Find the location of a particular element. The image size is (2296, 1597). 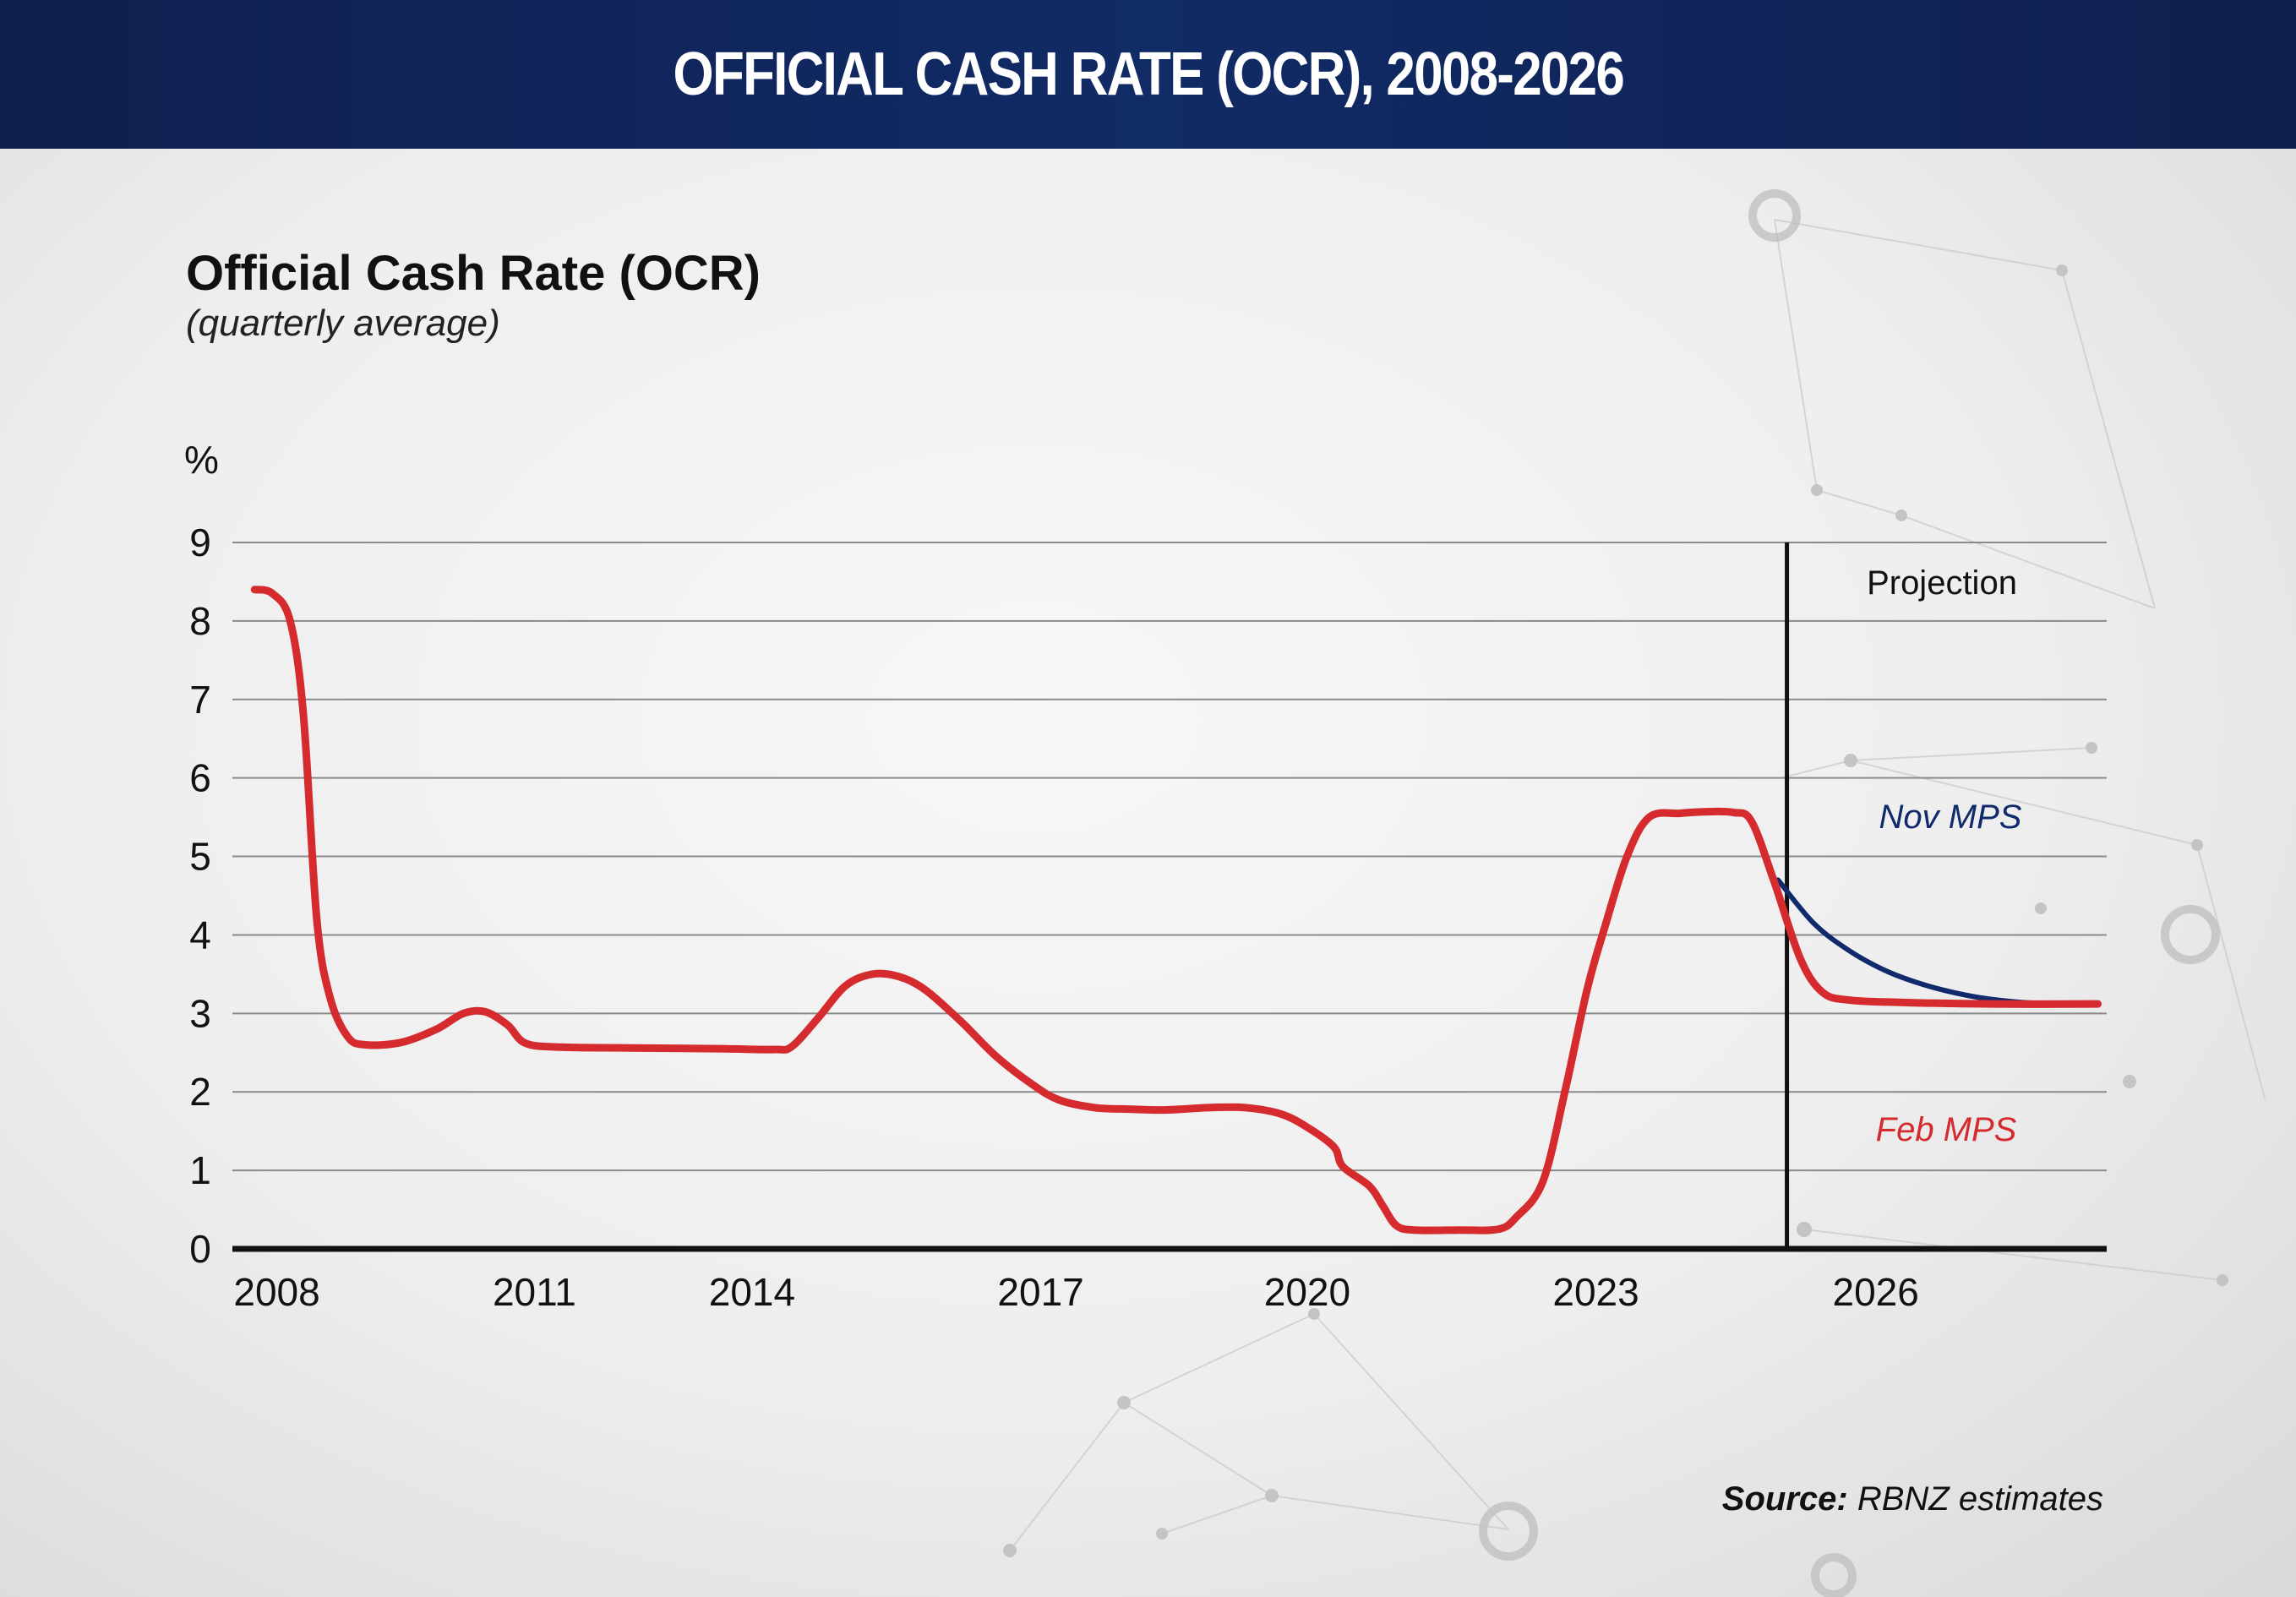

y-tick-label: 7 is located at coordinates (200, 700).